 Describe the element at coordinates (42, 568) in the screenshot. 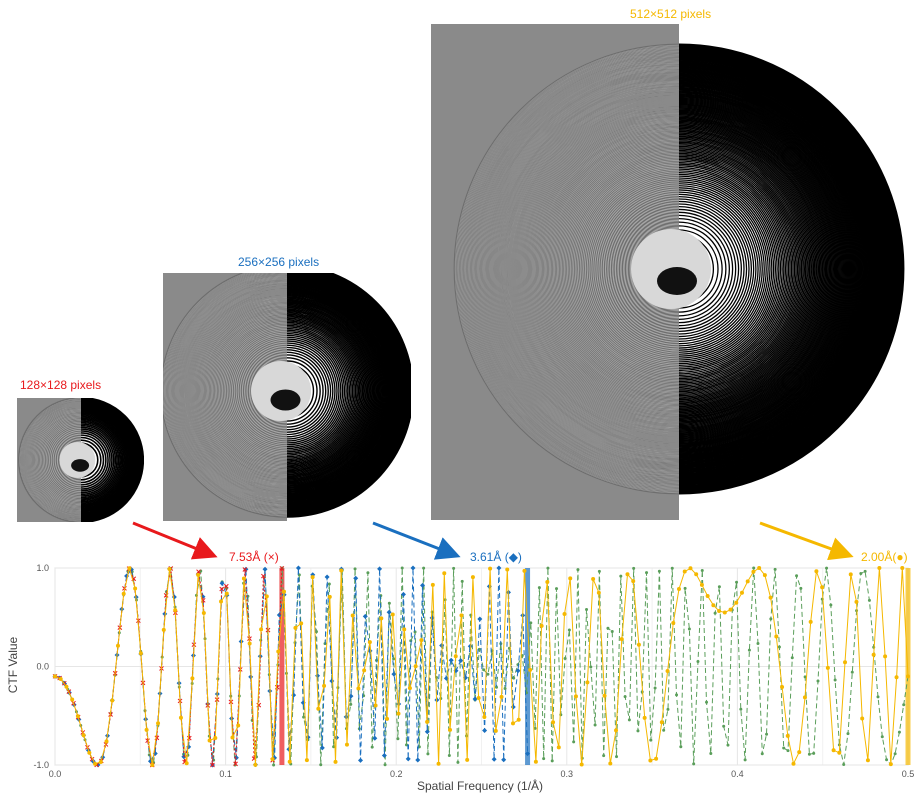

I see `y-tick-label: 1.0` at that location.